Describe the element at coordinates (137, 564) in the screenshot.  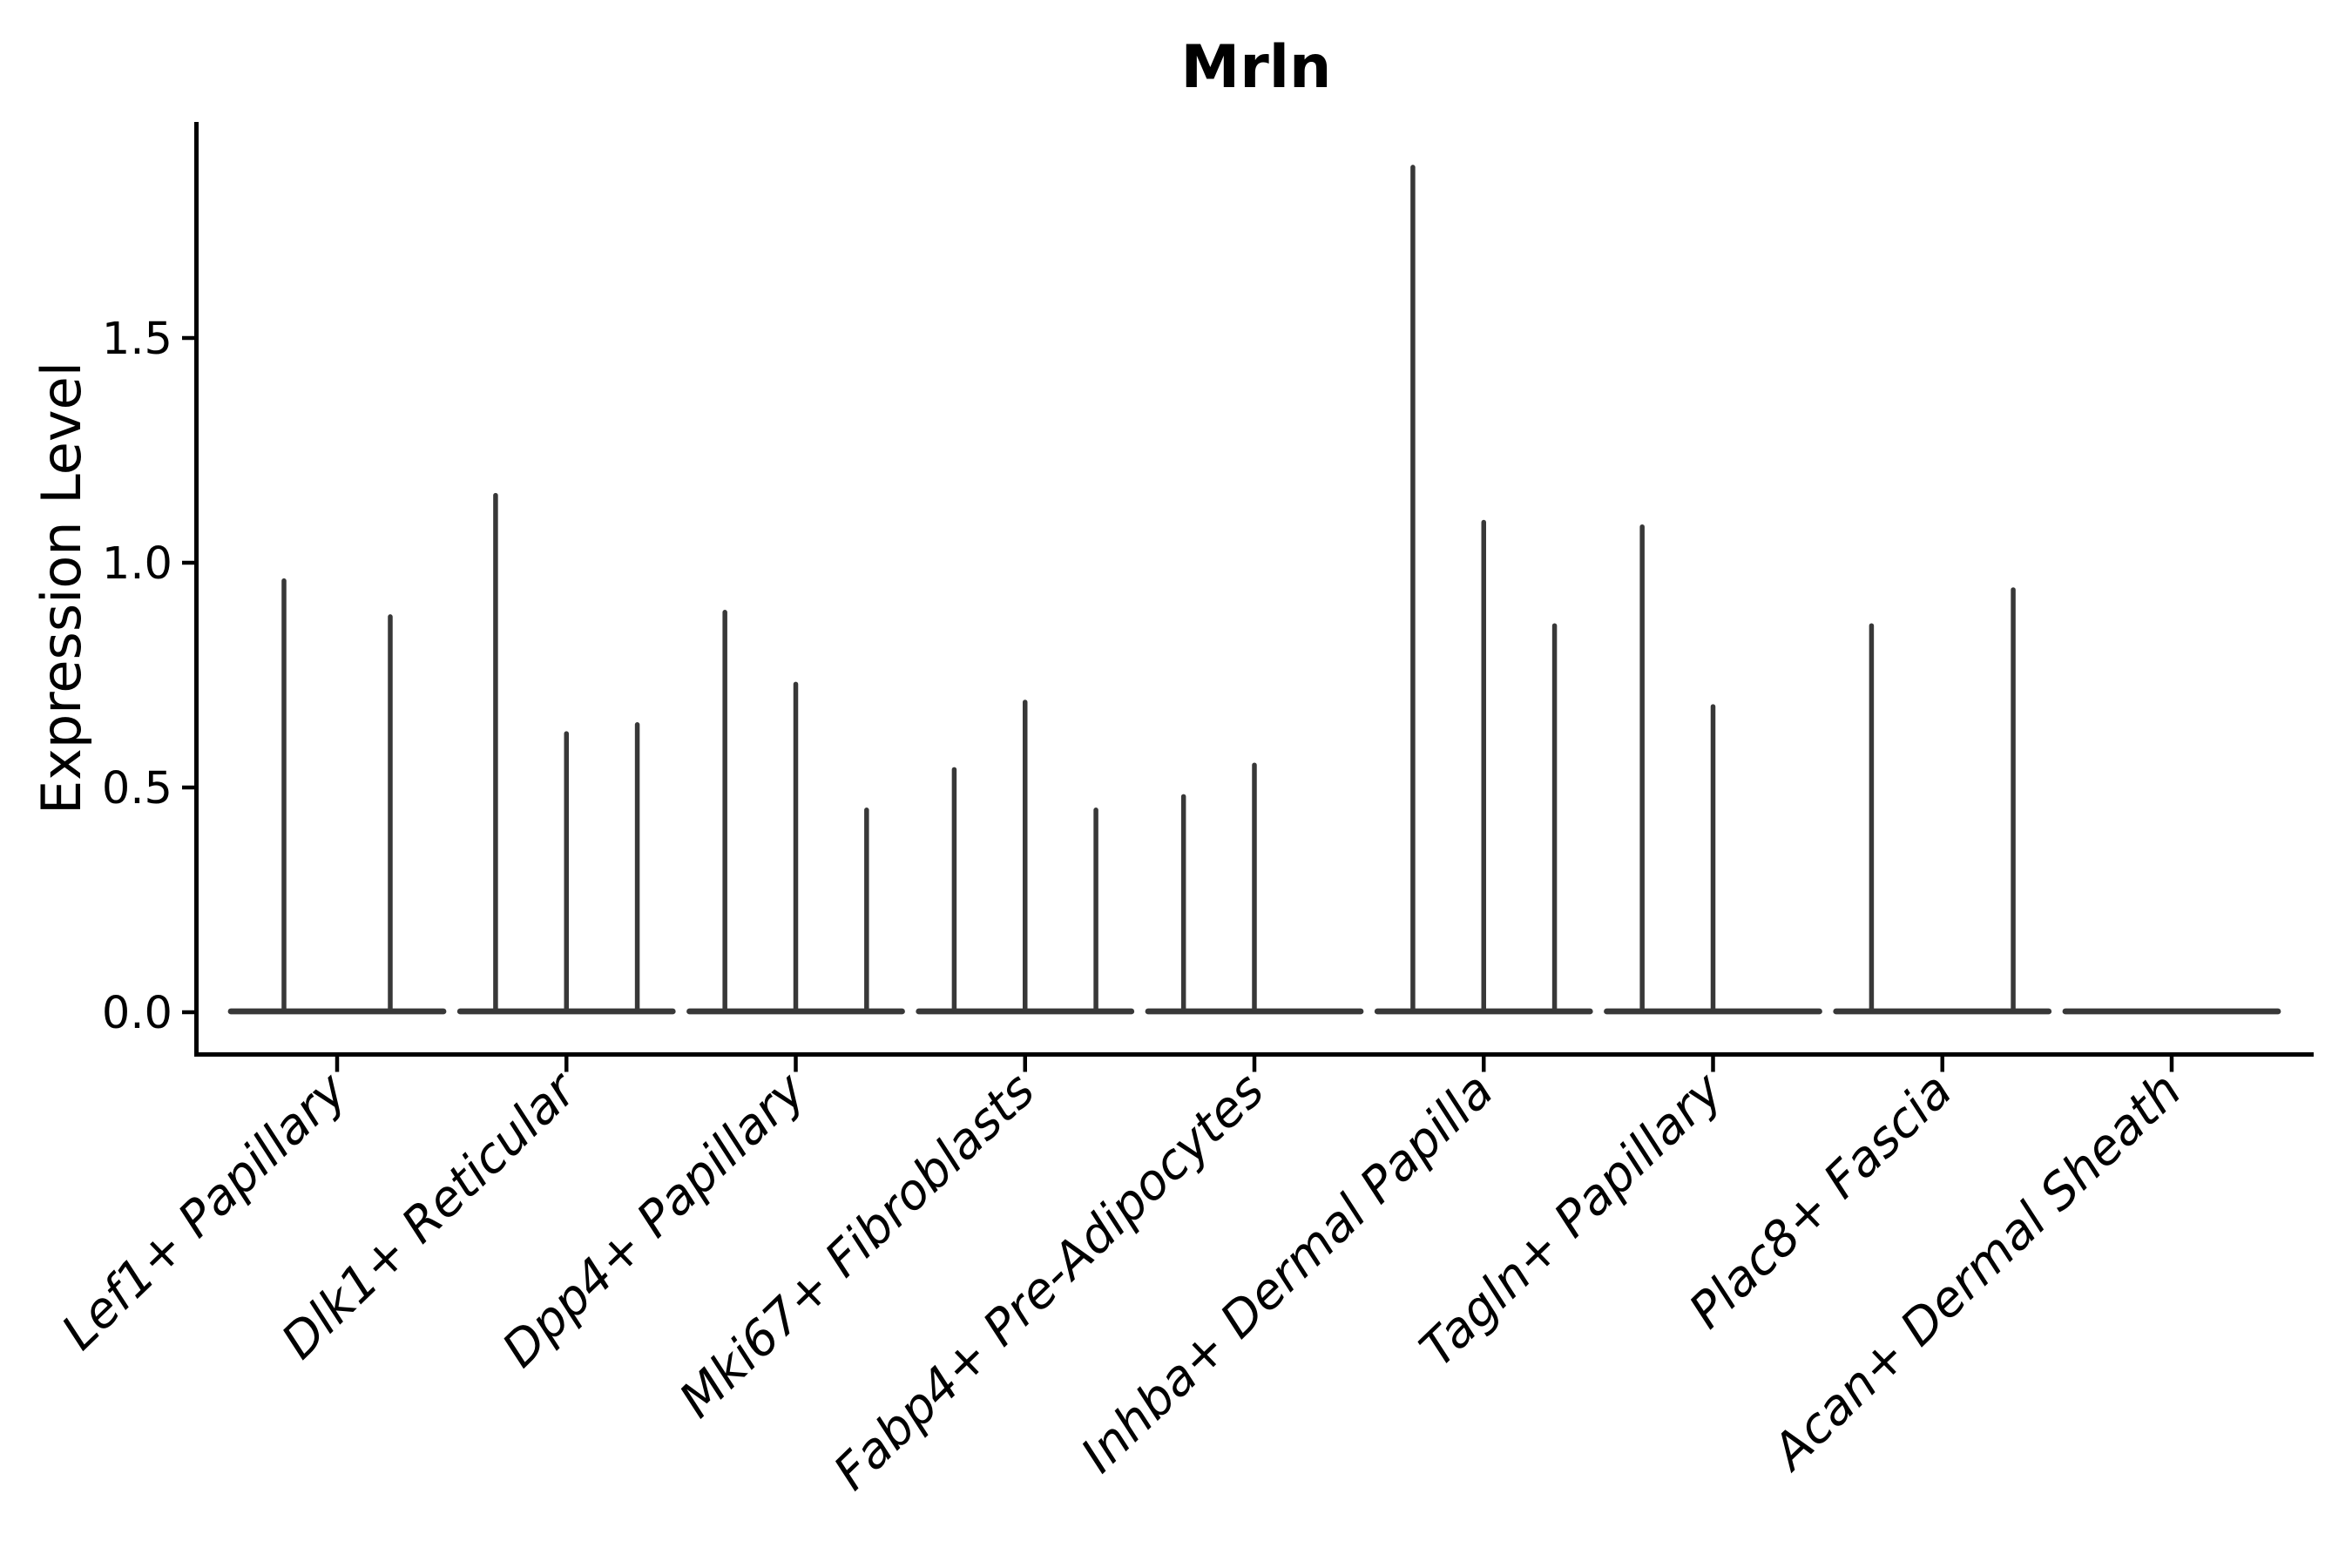
I see `y-tick-label: 1.0` at that location.